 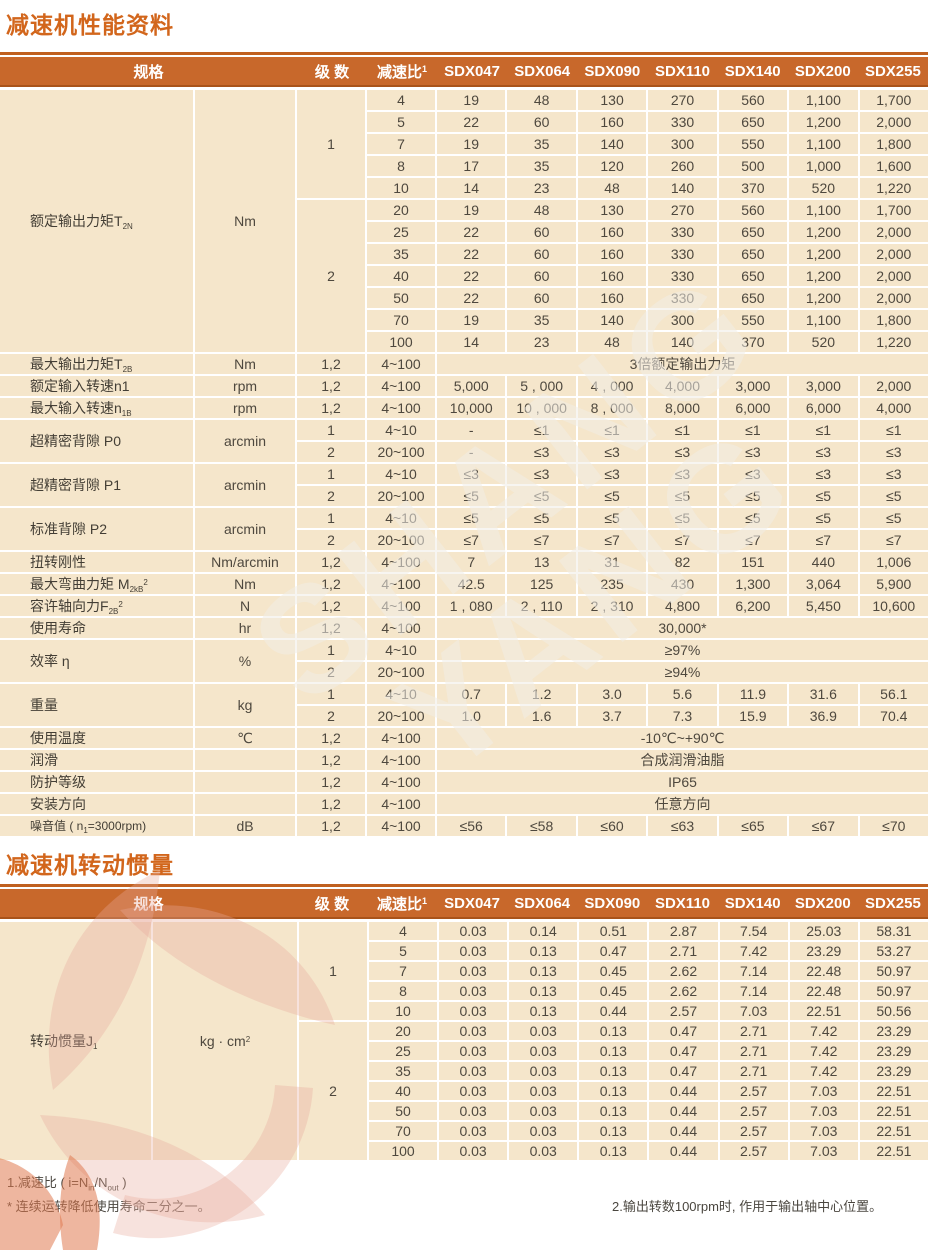 What do you see at coordinates (682, 606) in the screenshot?
I see `value-cell: 4,800` at bounding box center [682, 606].